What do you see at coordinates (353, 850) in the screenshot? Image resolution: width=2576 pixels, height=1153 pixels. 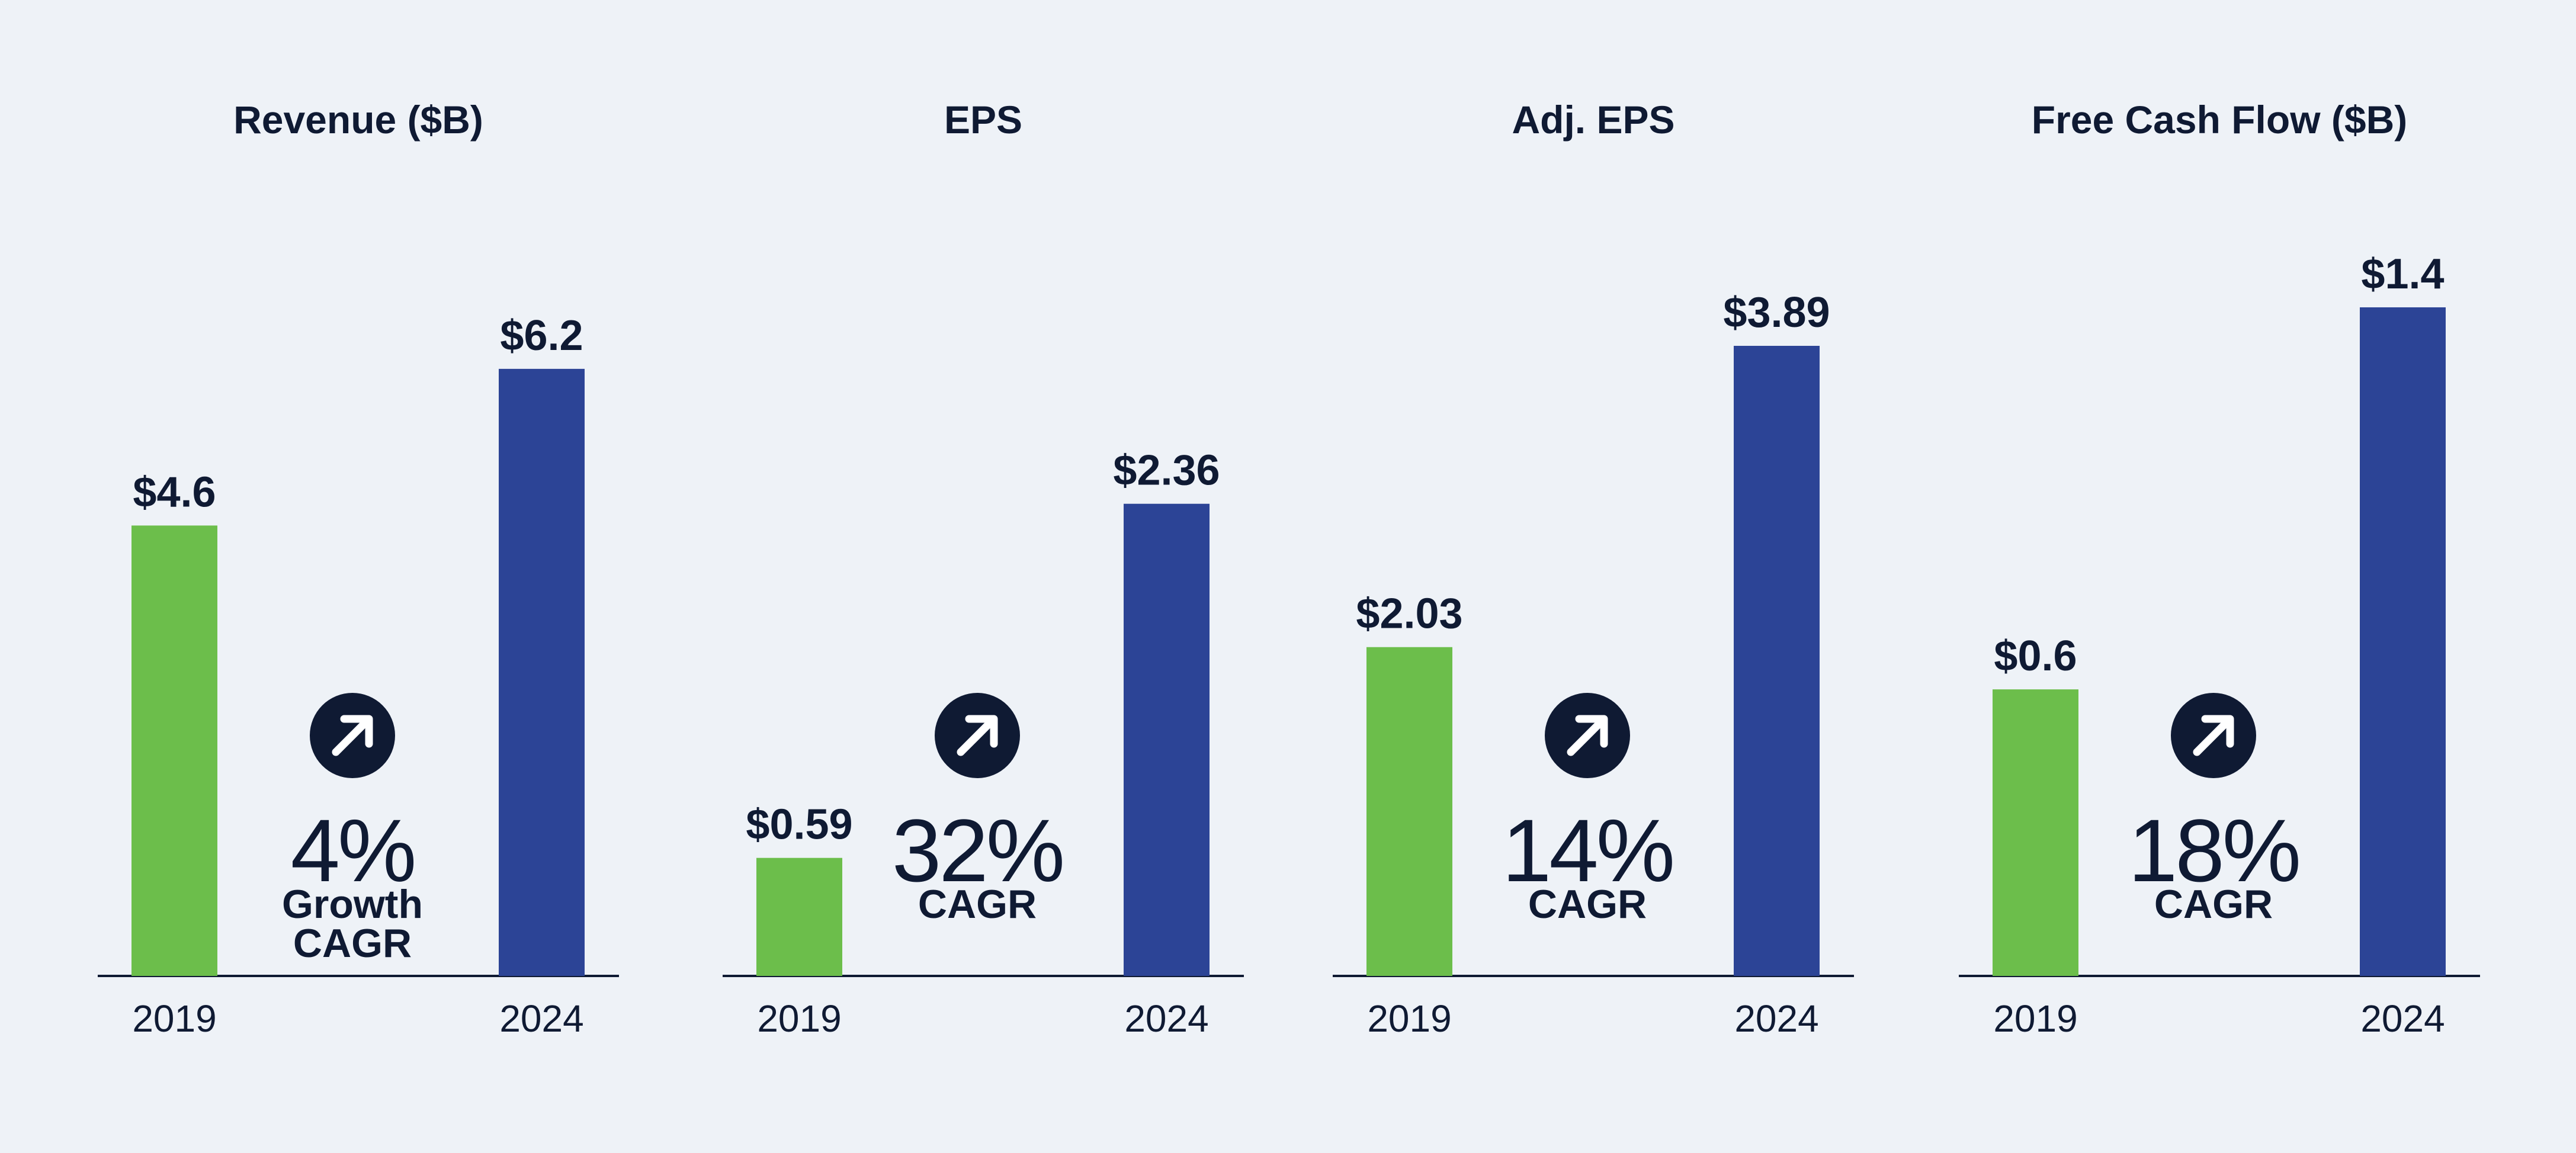 I see `cagr-percent: 4%` at bounding box center [353, 850].